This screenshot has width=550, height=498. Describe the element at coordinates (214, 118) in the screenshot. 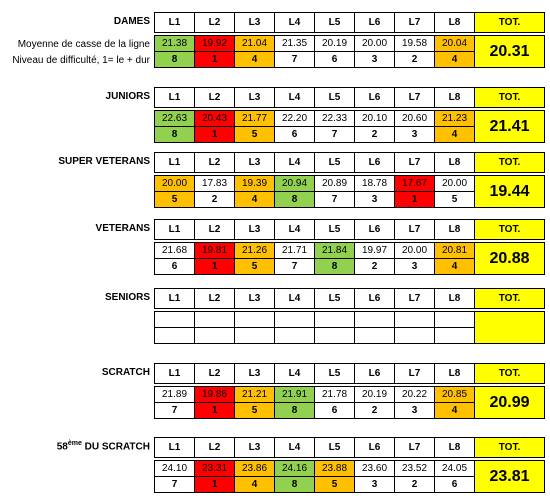

I see `value-cell: 20.43` at that location.